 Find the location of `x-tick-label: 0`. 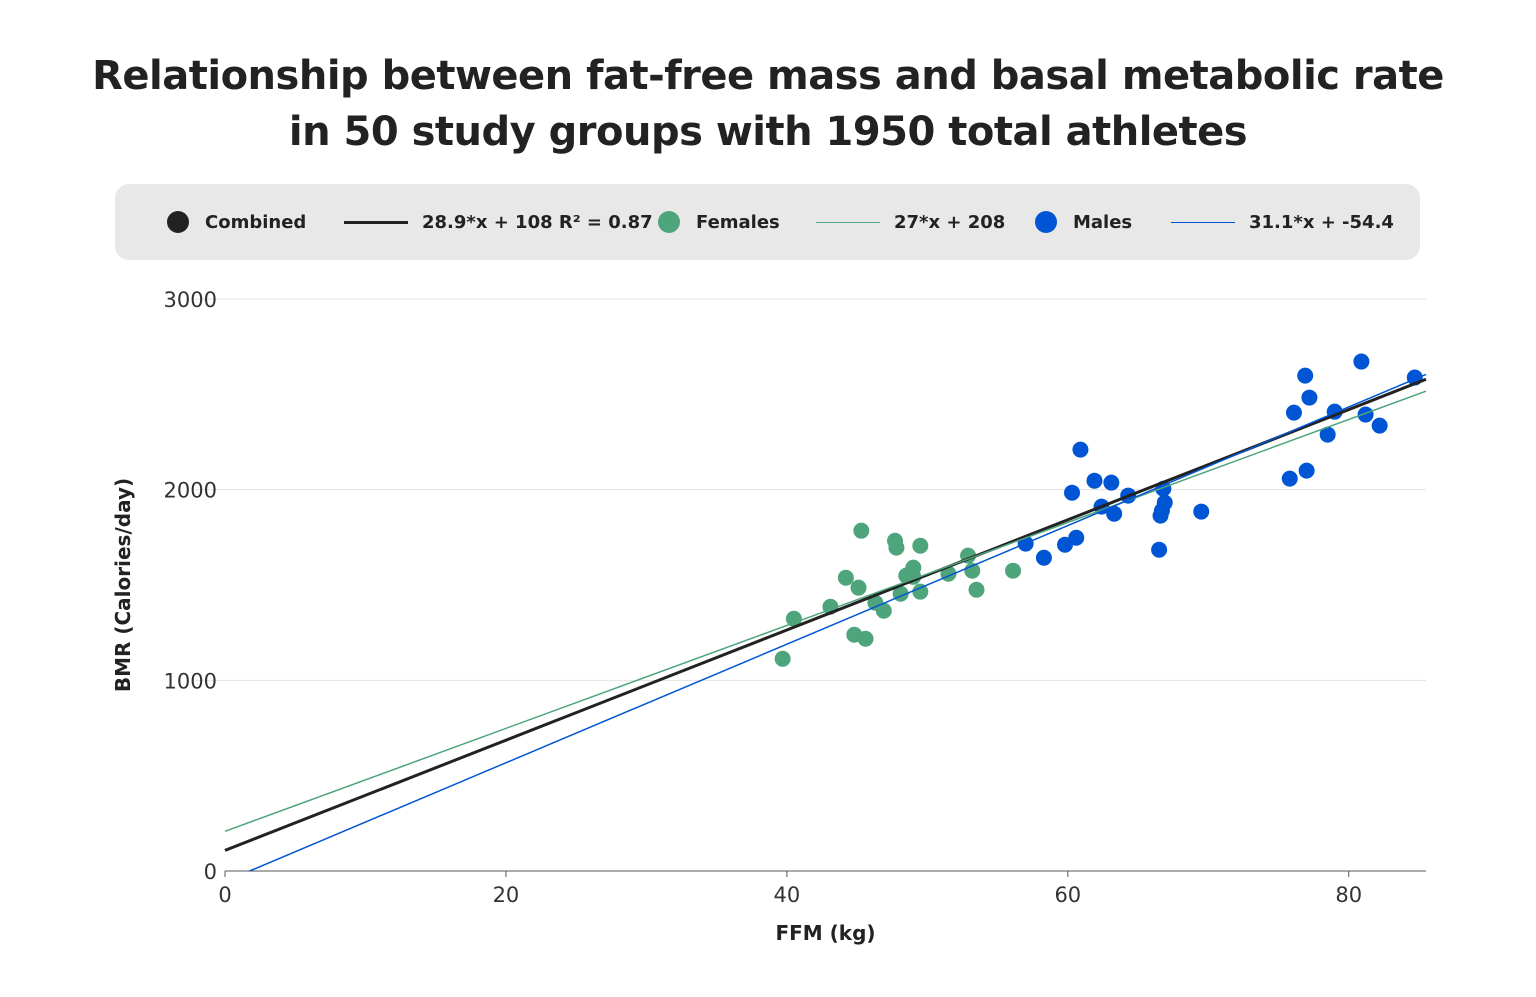

x-tick-label: 0 is located at coordinates (224, 895).